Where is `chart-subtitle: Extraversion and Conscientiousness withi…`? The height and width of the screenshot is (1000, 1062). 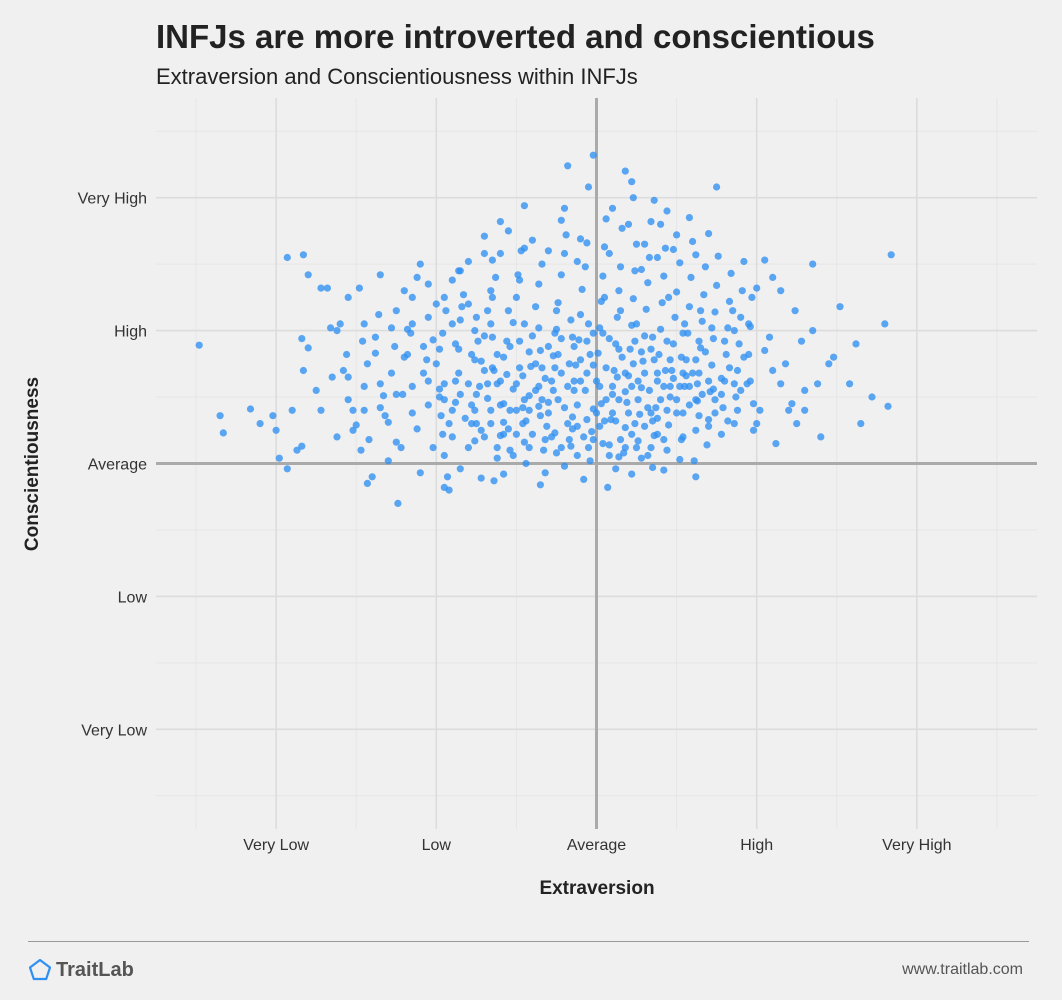
chart-subtitle: Extraversion and Conscientiousness withi… is located at coordinates (397, 76).